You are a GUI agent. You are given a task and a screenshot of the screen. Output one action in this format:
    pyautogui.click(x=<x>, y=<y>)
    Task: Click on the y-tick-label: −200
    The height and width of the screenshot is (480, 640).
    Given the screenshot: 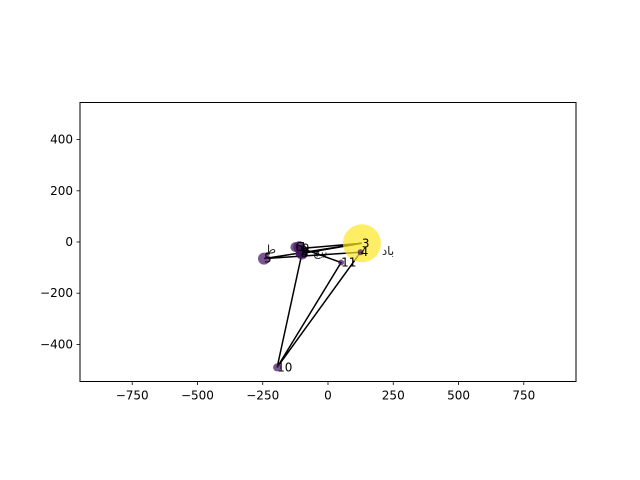 What is the action you would take?
    pyautogui.click(x=56, y=293)
    